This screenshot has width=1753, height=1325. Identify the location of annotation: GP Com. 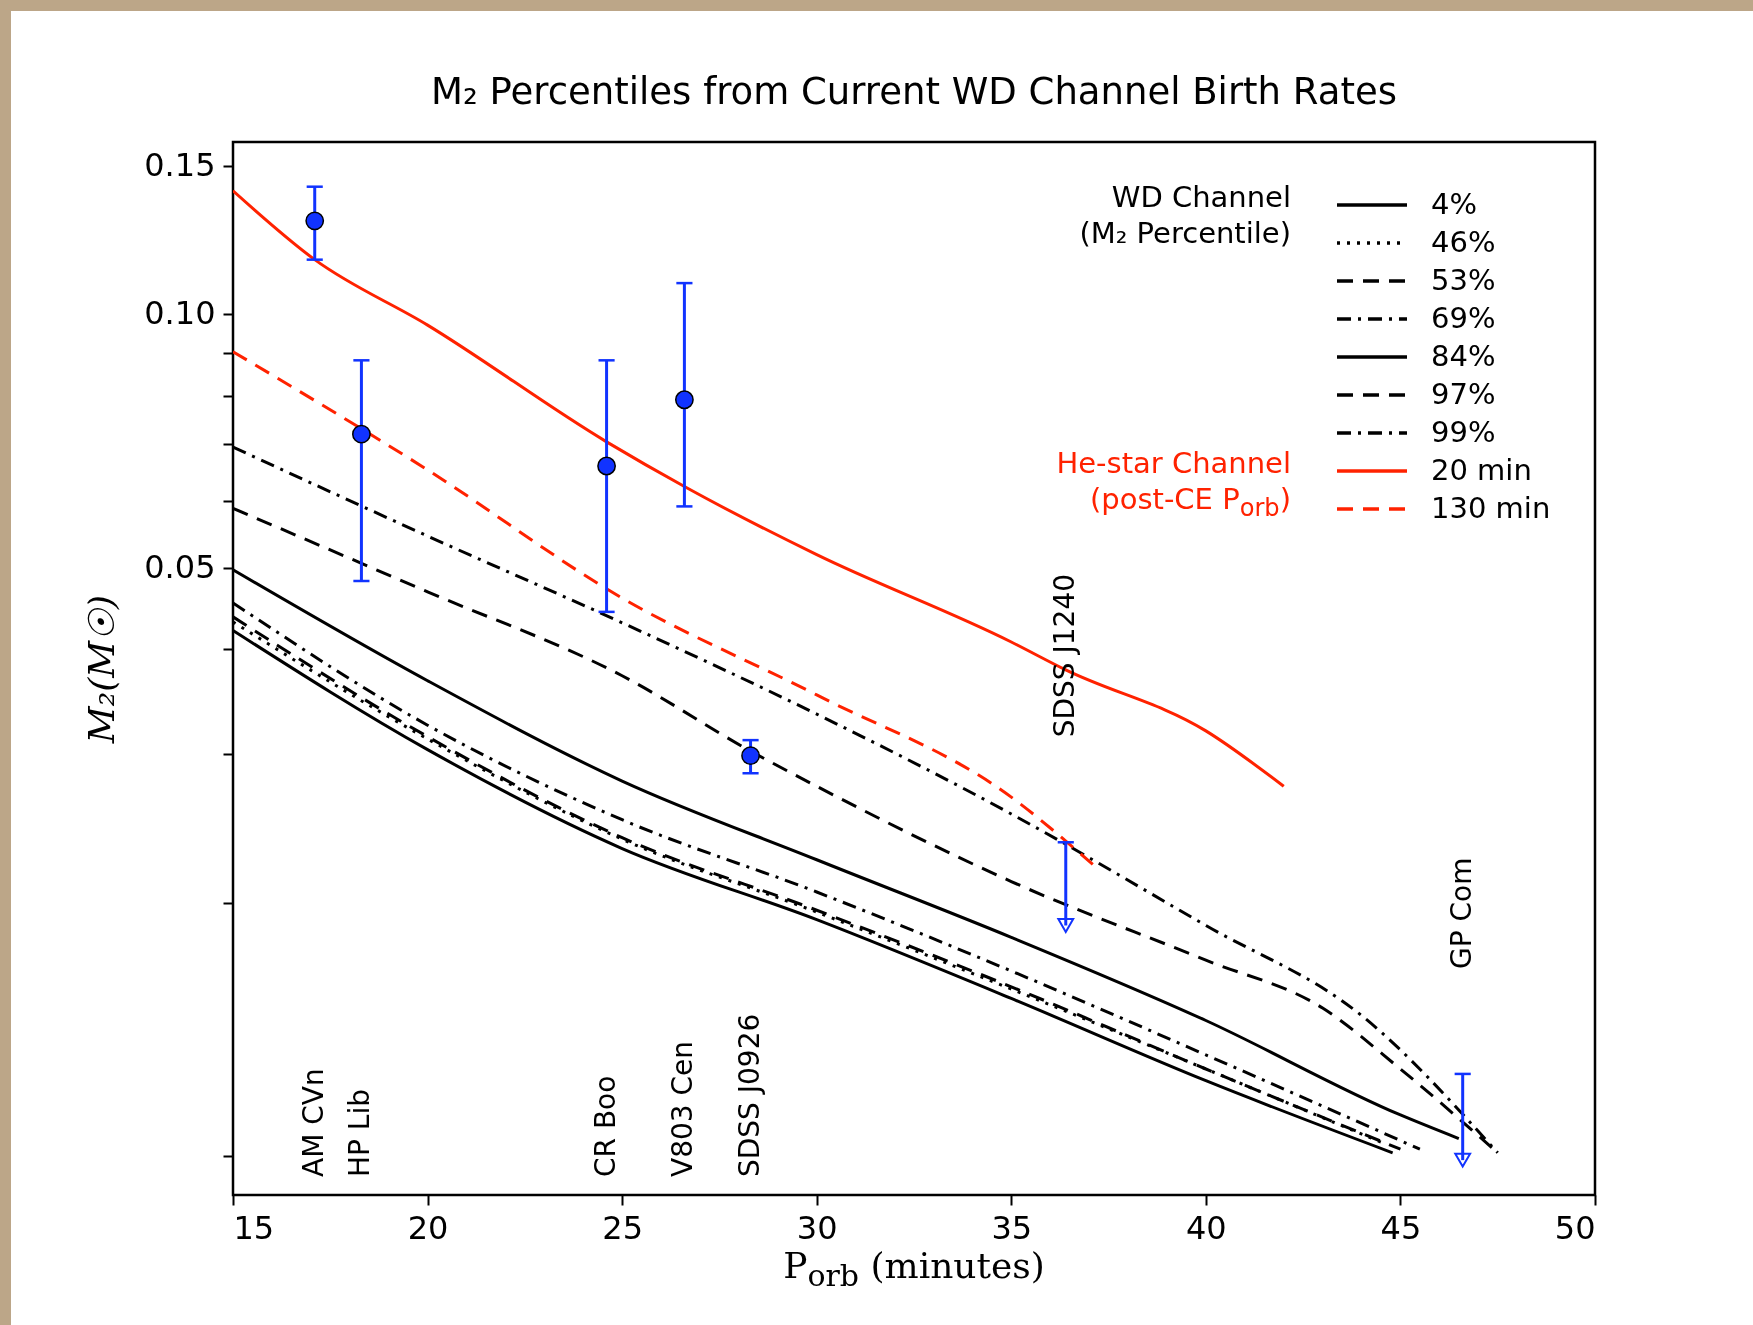
(1461, 913).